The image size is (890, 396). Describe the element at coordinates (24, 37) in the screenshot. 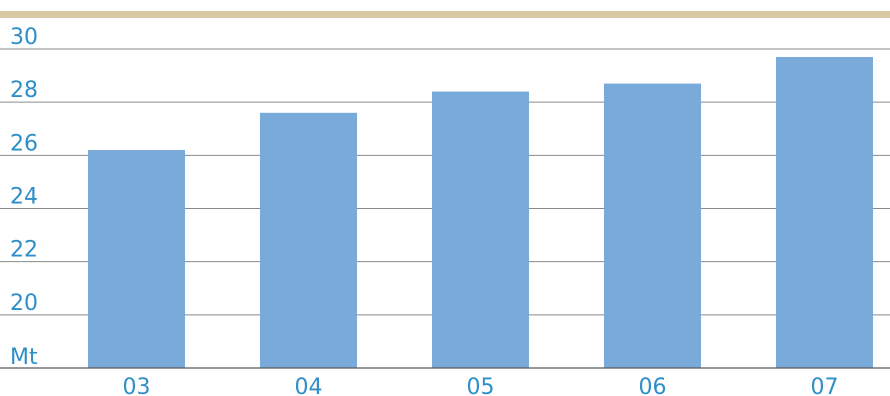

I see `y-tick-label: 30` at that location.